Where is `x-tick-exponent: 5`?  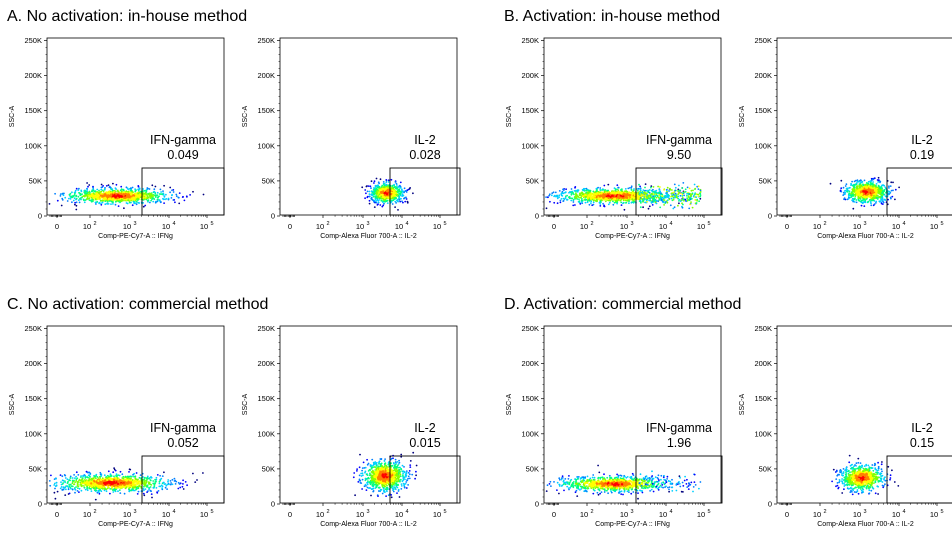 x-tick-exponent: 5 is located at coordinates (444, 224).